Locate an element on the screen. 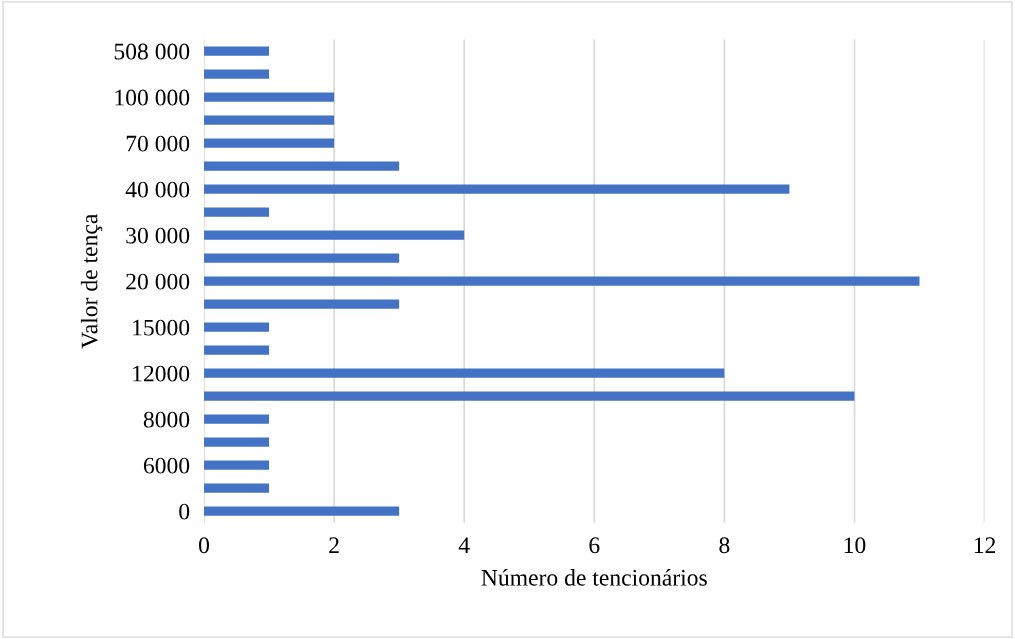 This screenshot has height=639, width=1015. y-tick-label: 40 000 is located at coordinates (157, 189).